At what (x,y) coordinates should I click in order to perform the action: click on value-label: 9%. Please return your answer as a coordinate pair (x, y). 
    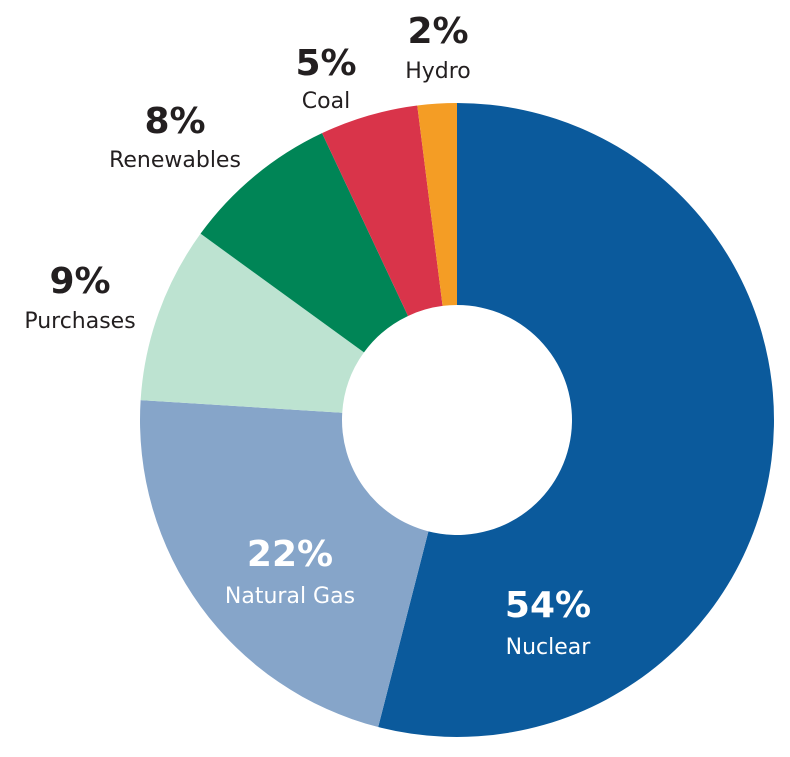
    Looking at the image, I should click on (79, 281).